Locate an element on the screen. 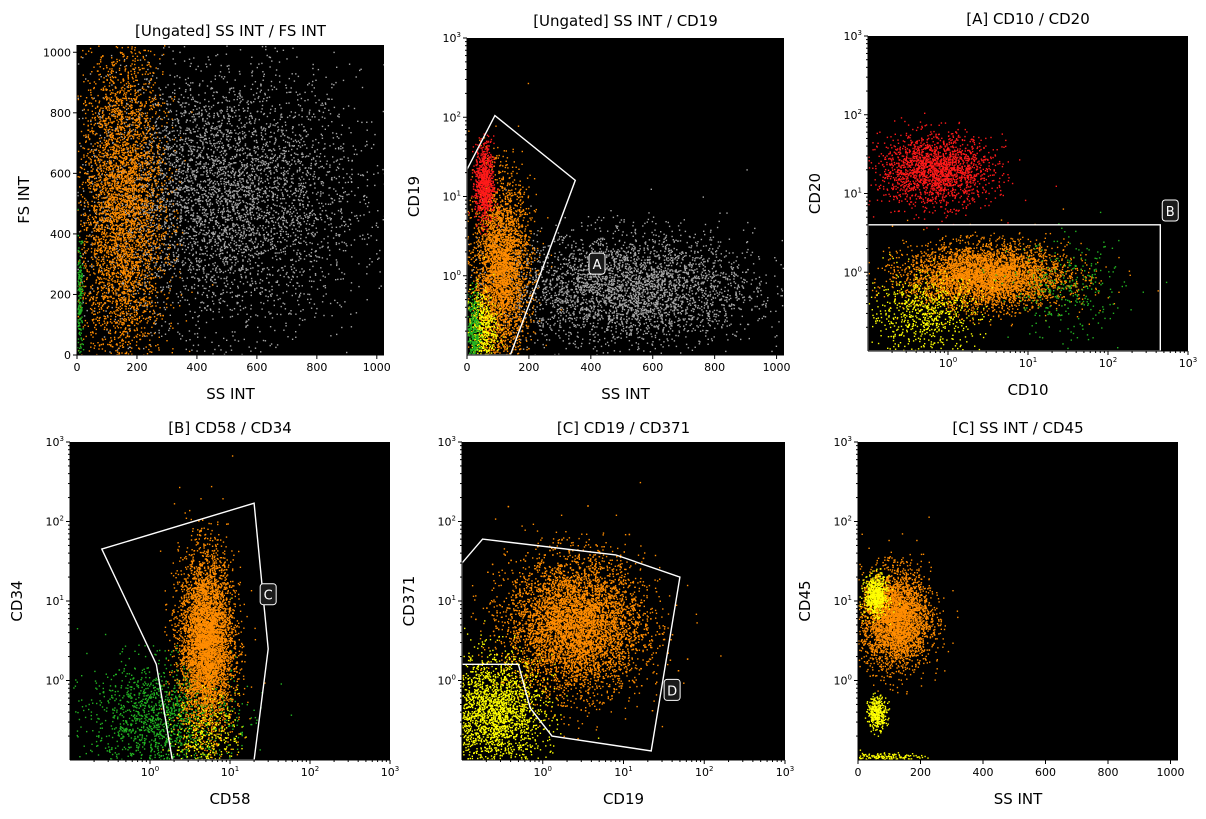 This screenshot has width=1206, height=819. panel-title: [Ungated] SS INT / FS INT is located at coordinates (231, 31).